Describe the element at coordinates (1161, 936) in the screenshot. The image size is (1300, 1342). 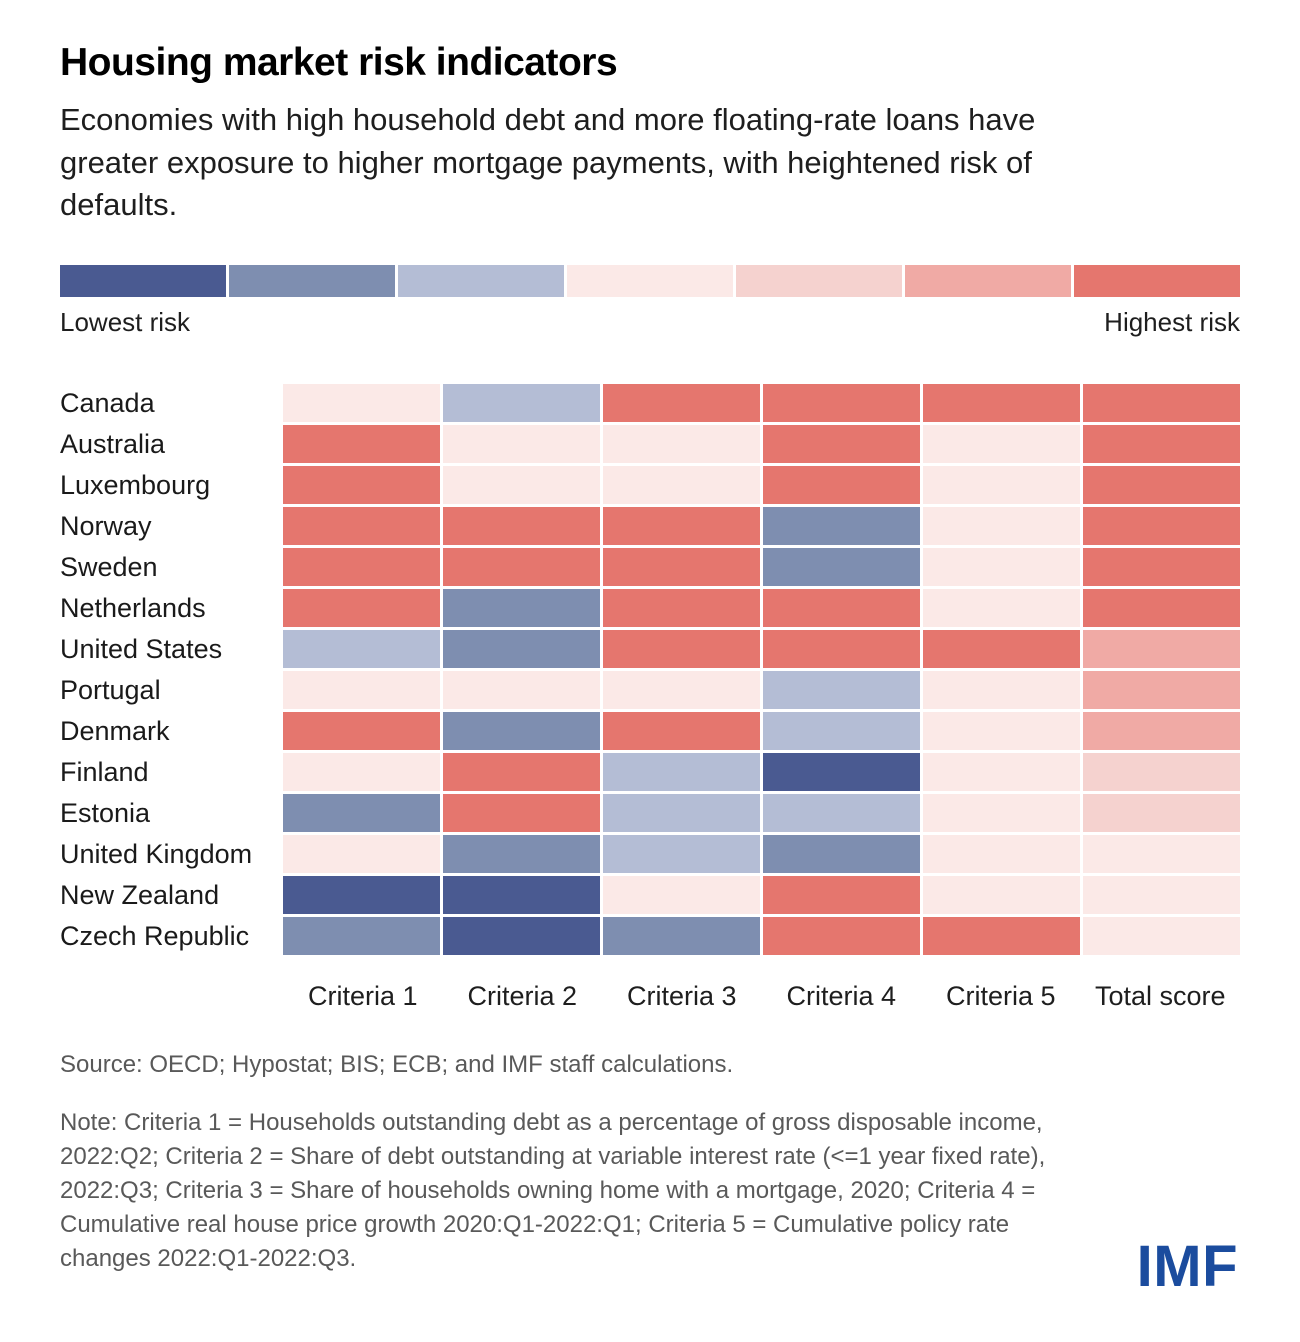
I see `heatmap-cell-czech-republic-total-score` at that location.